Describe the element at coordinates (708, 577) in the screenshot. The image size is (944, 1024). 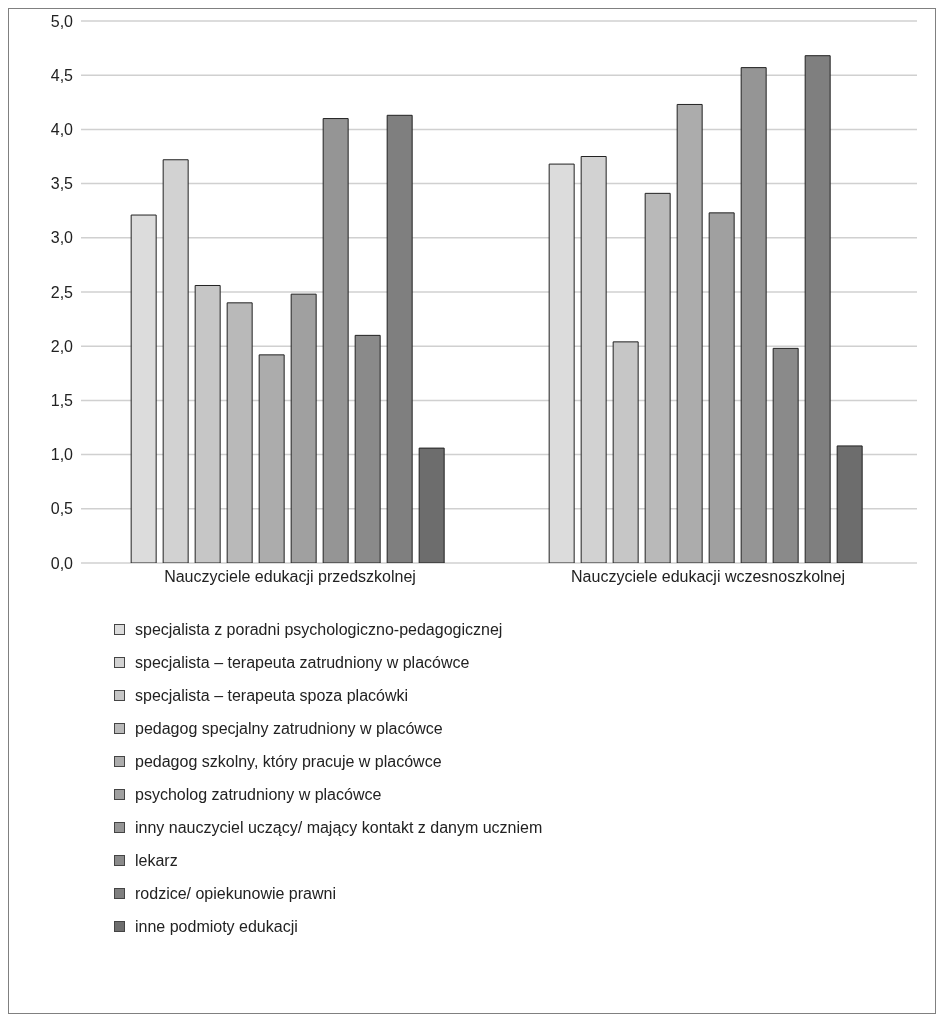
I see `x-tick-label: Nauczyciele edukacji wczesnoszkolnej` at that location.